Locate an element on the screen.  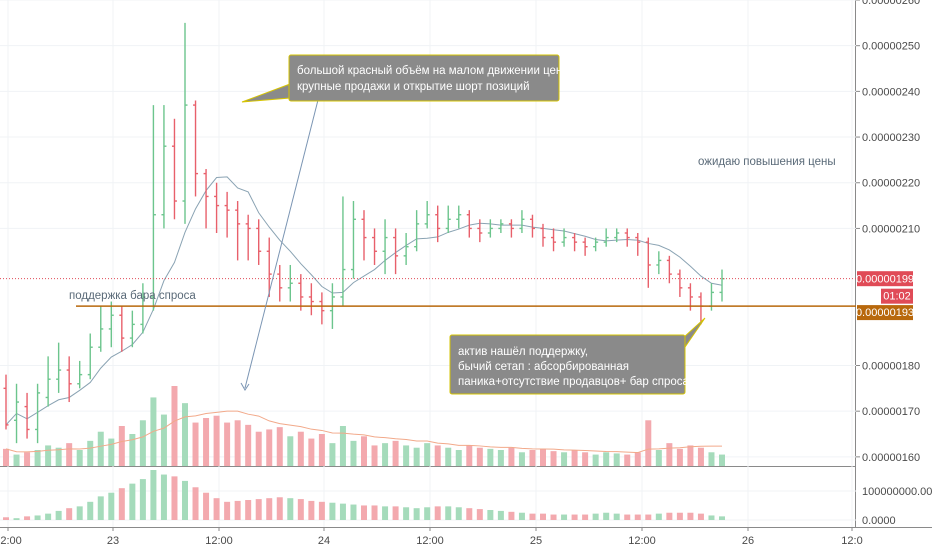
time-tick-label: 26 is located at coordinates (748, 541).